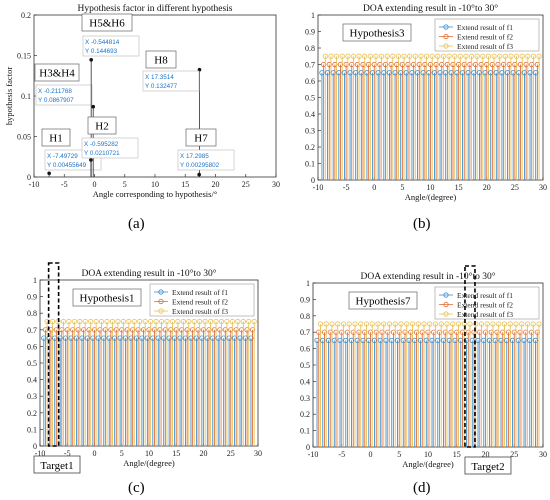  What do you see at coordinates (310, 32) in the screenshot?
I see `y-tick-label: 0.9` at bounding box center [310, 32].